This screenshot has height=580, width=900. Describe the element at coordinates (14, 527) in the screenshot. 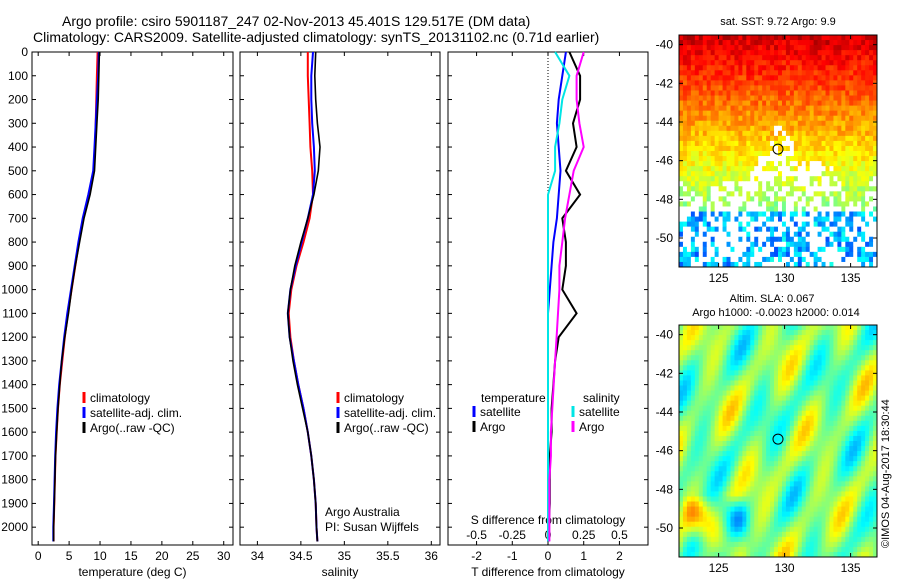

I see `y-tick-label: 2000` at that location.